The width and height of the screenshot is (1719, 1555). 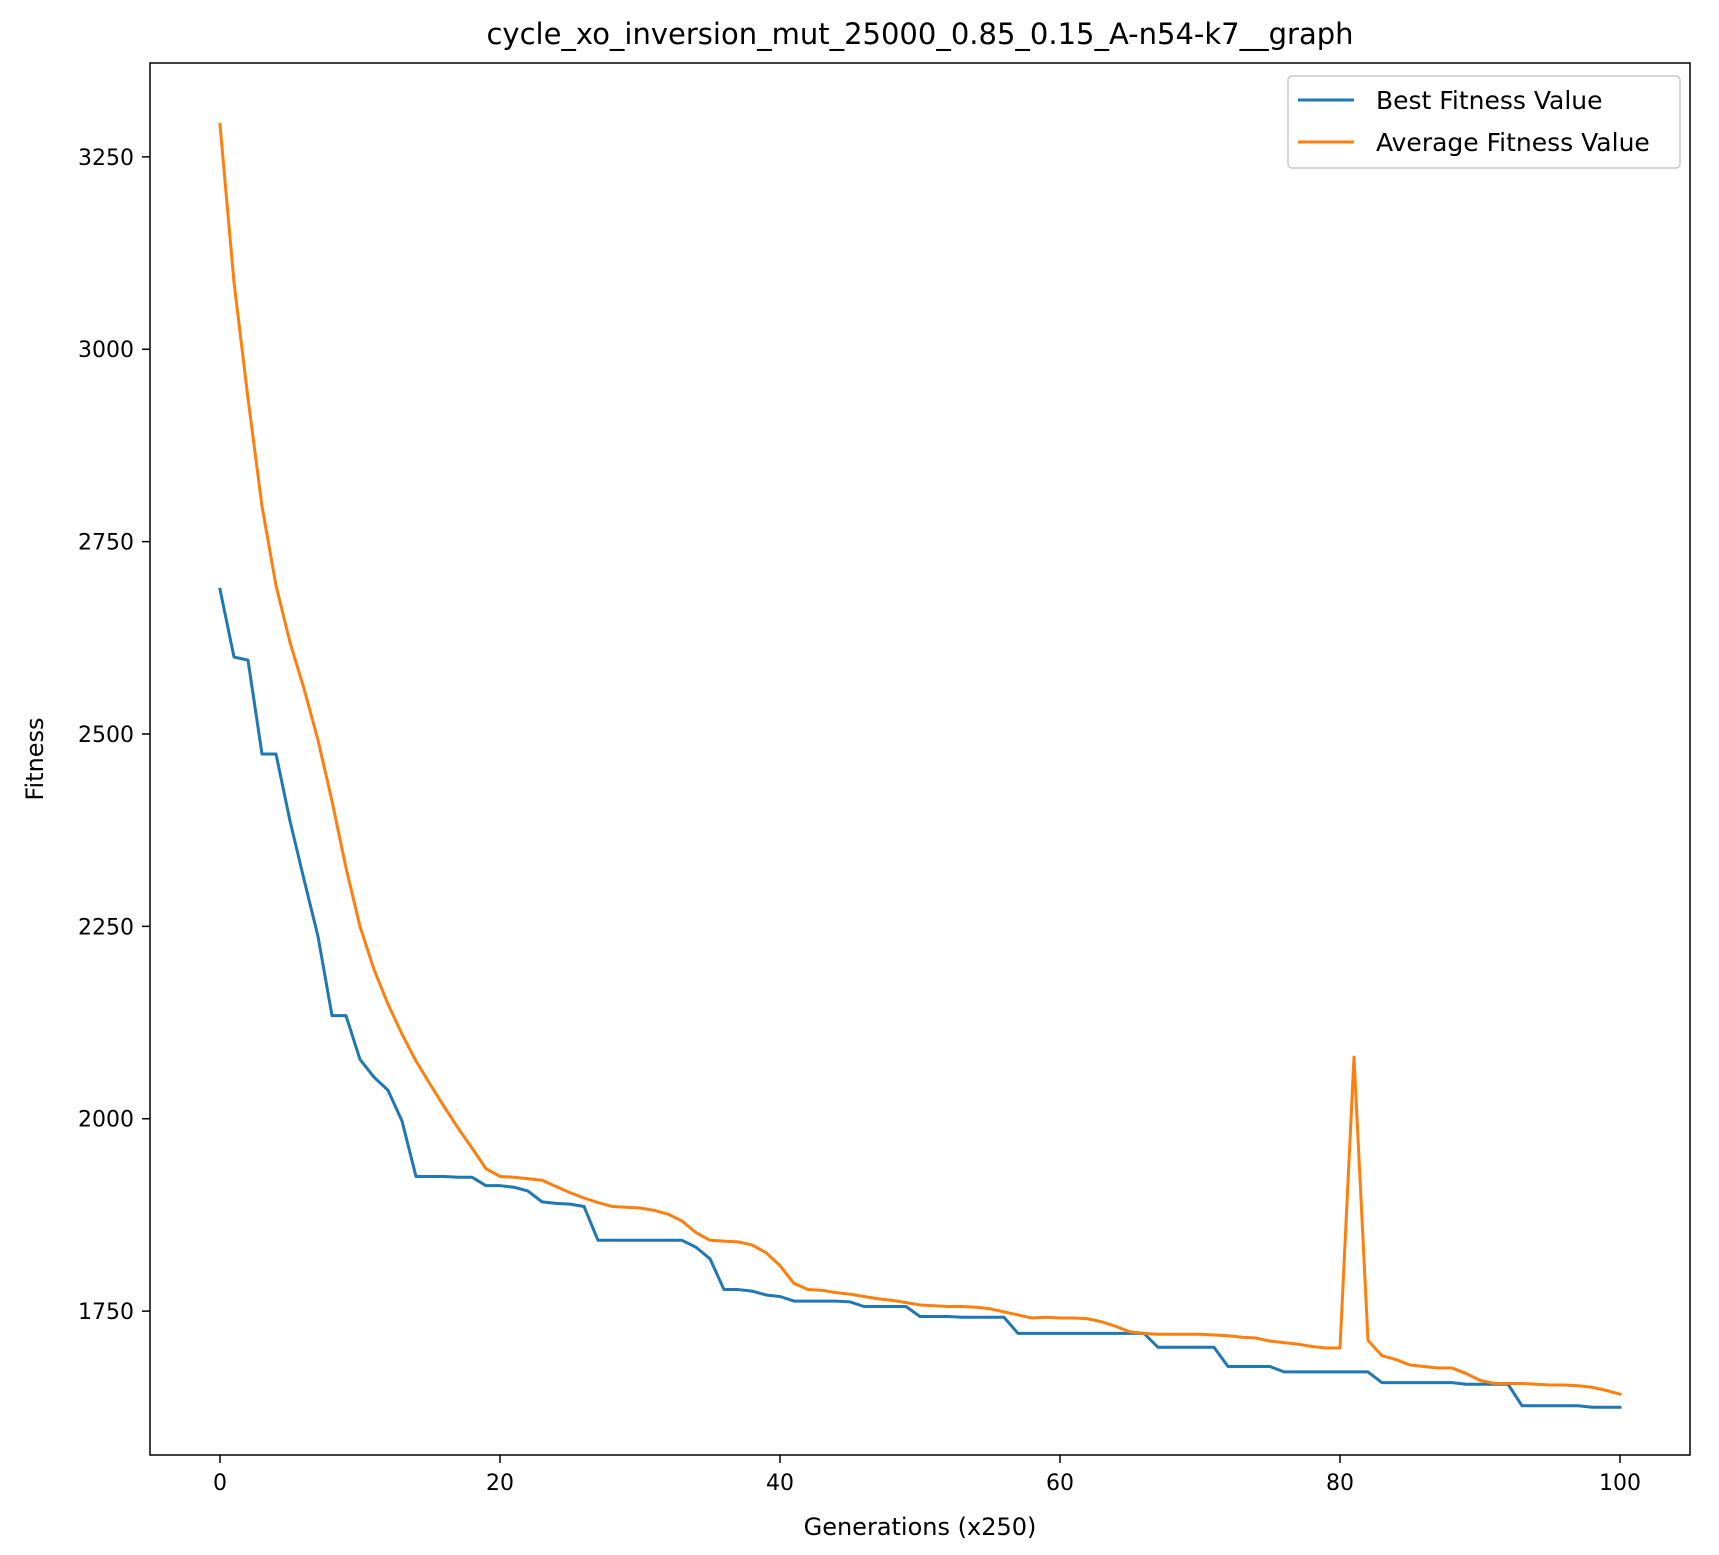 I want to click on y-tick-label: 3250, so click(x=106, y=158).